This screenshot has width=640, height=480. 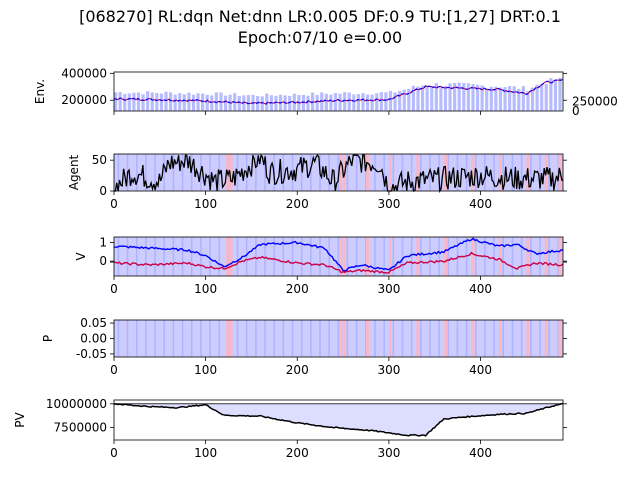 I want to click on x-tick-label: 300, so click(x=388, y=453).